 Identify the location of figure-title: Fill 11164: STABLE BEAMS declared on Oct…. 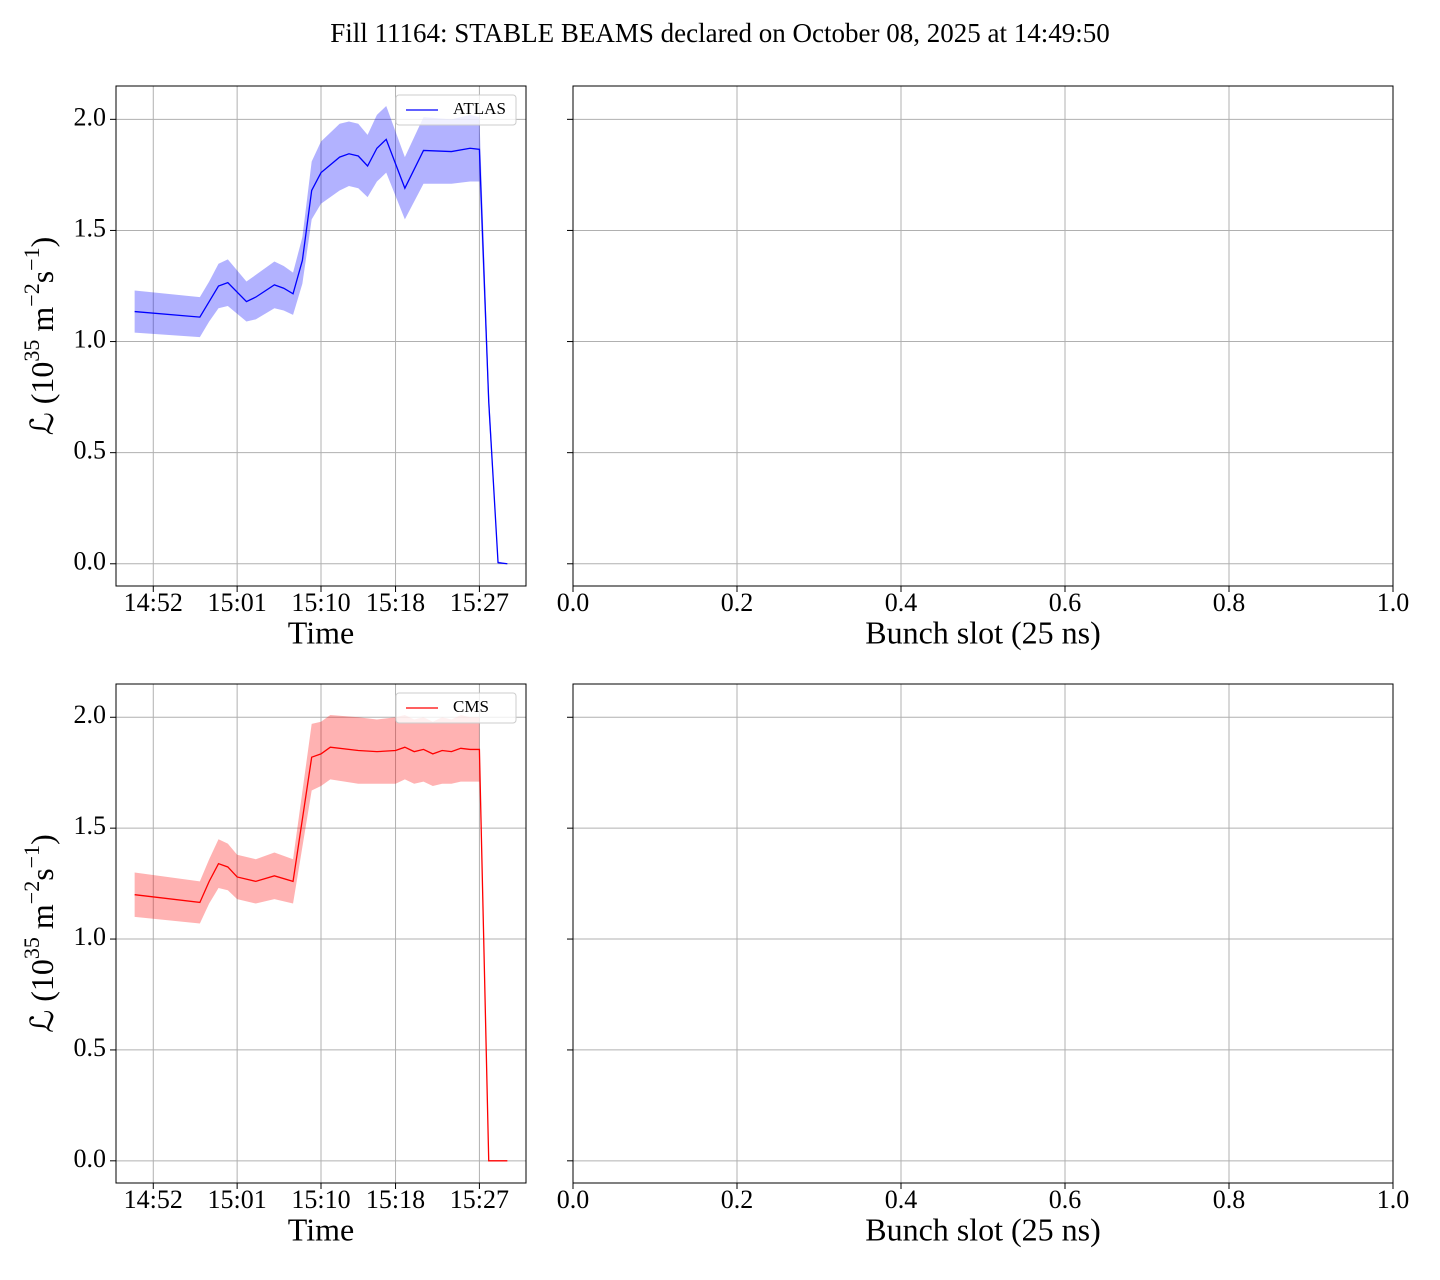
(720, 33).